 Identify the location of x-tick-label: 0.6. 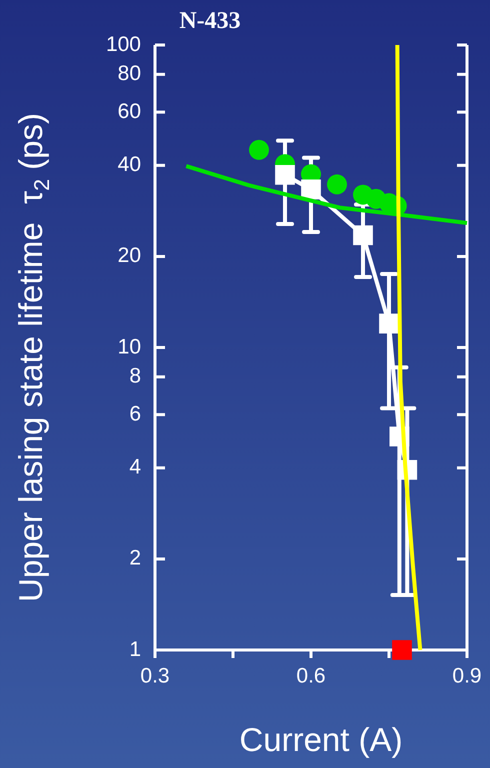
(311, 676).